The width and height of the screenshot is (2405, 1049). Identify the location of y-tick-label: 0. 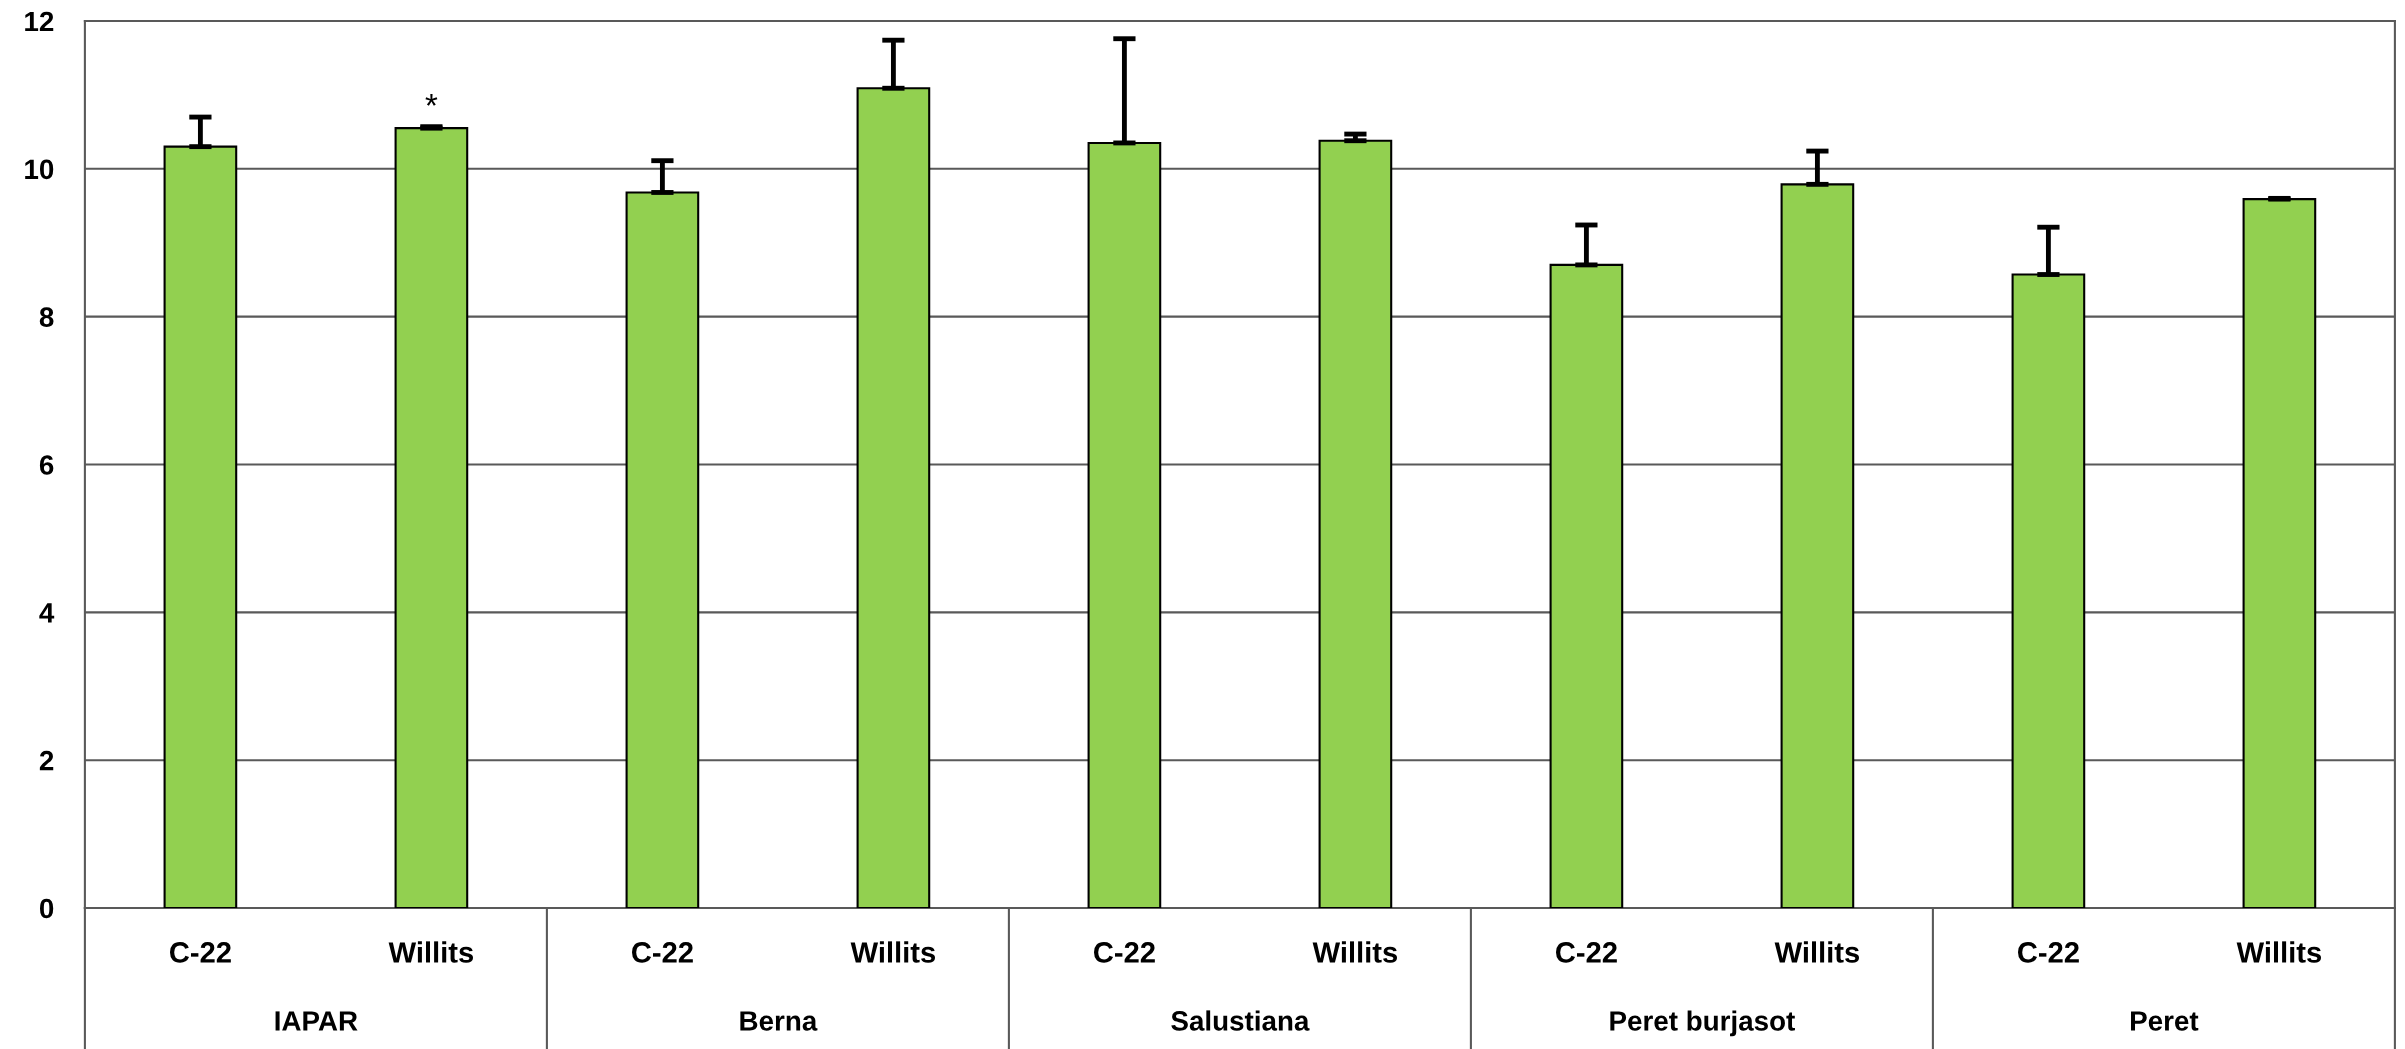
(46, 908).